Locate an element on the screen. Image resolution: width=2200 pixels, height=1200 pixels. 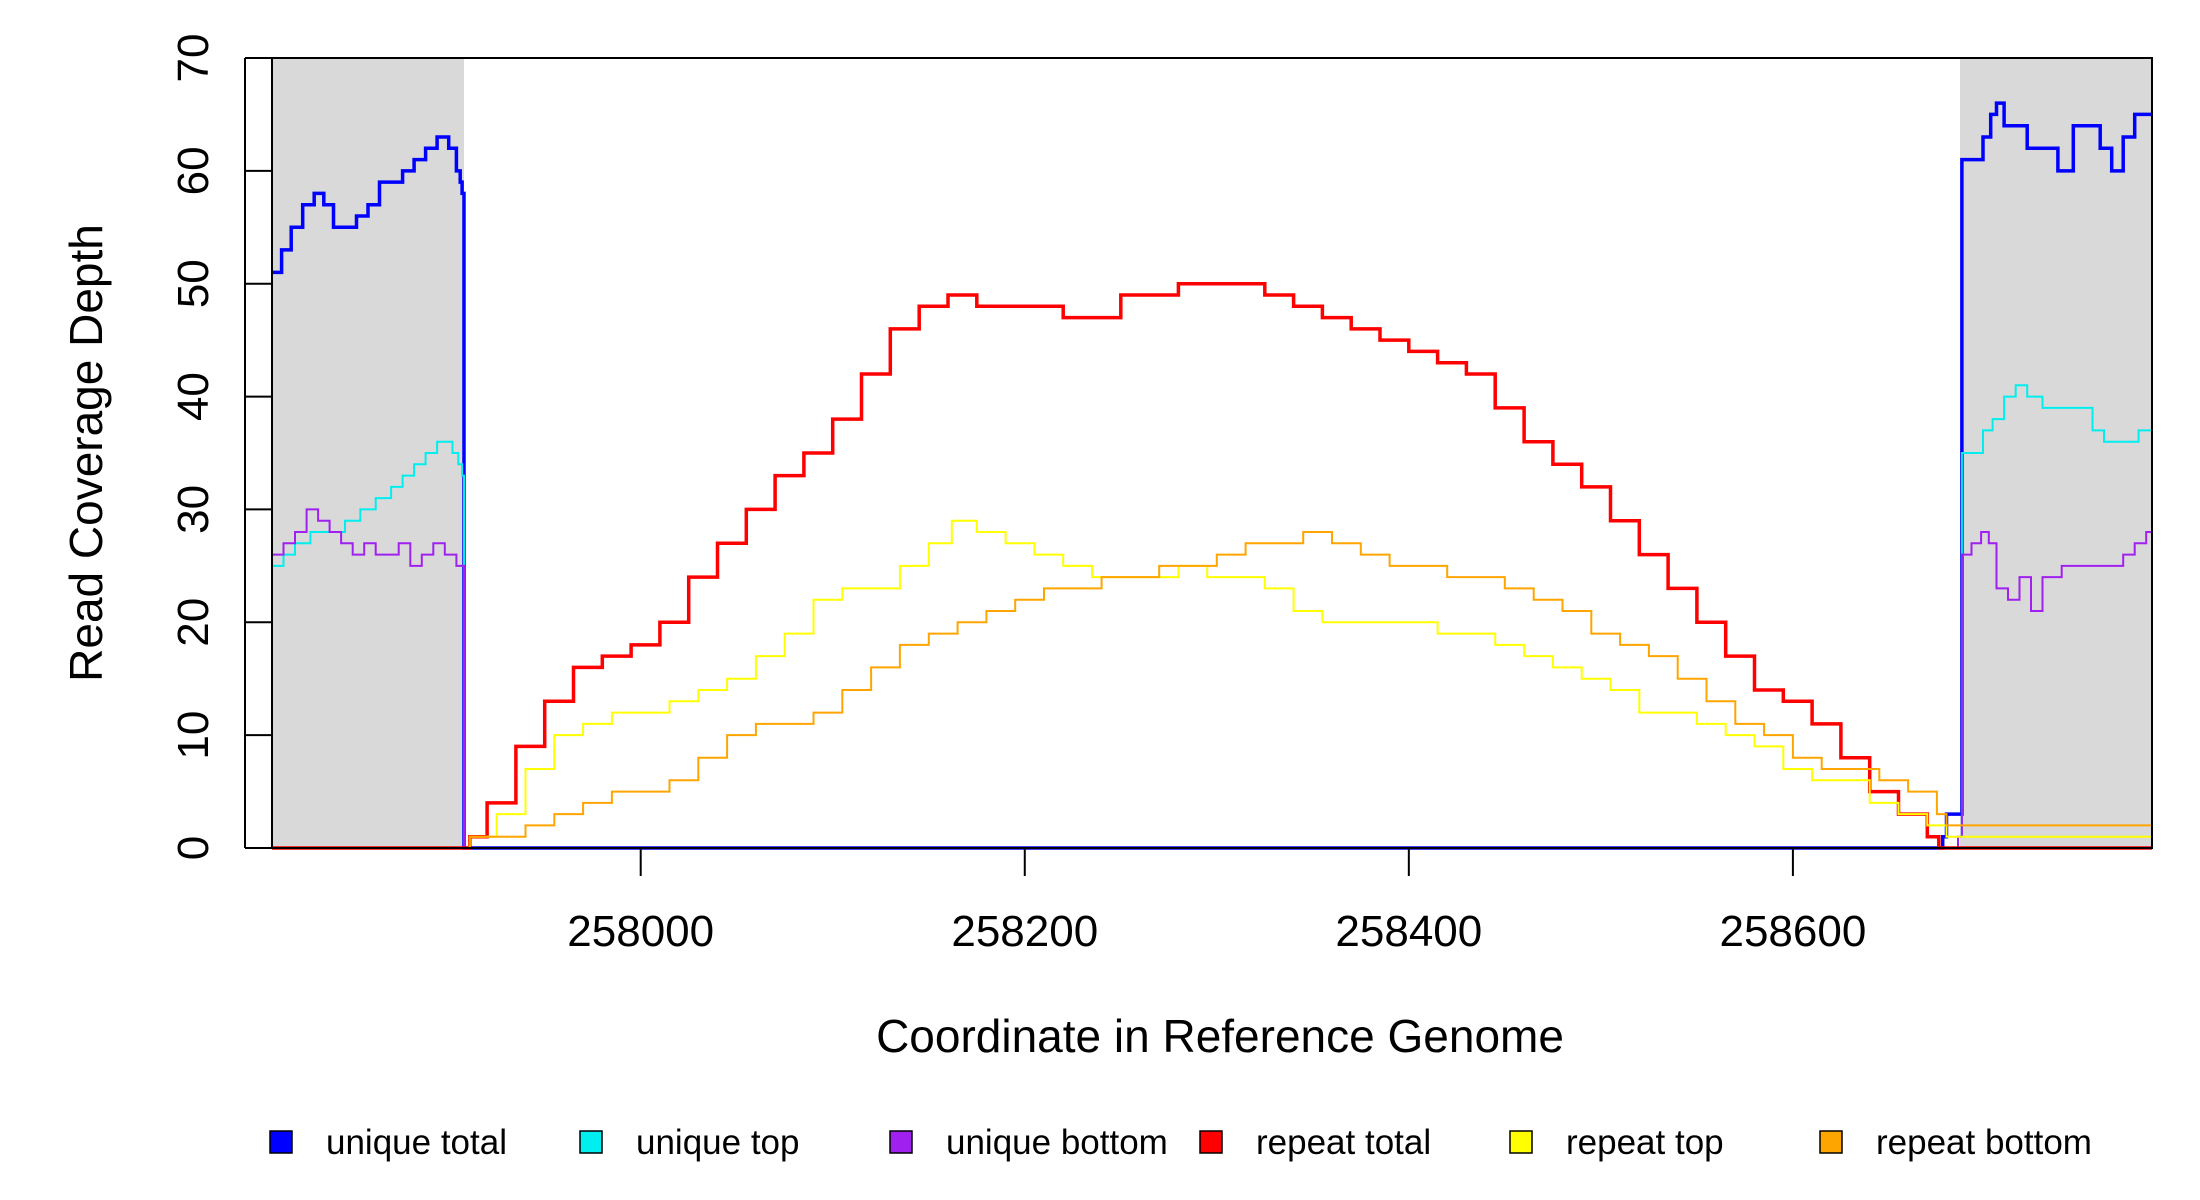
legend-swatch-repeat-top is located at coordinates (1521, 1142).